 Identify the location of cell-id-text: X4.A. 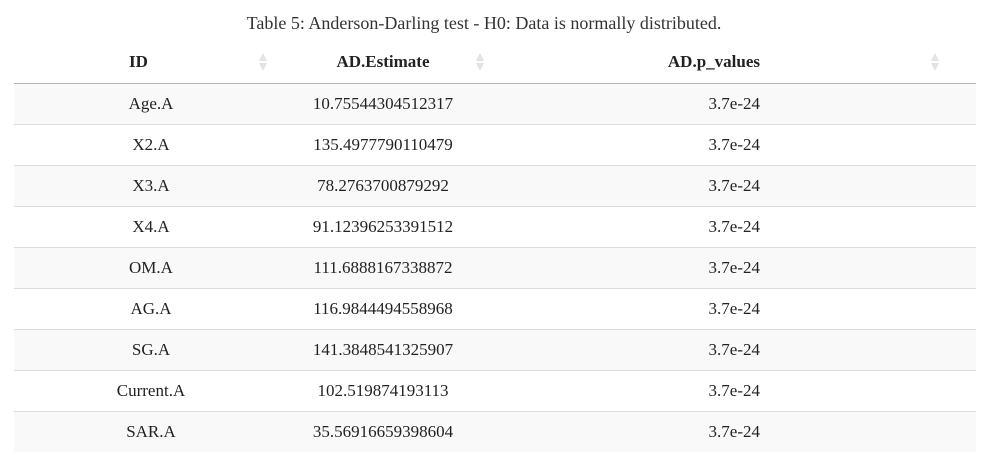
(151, 226).